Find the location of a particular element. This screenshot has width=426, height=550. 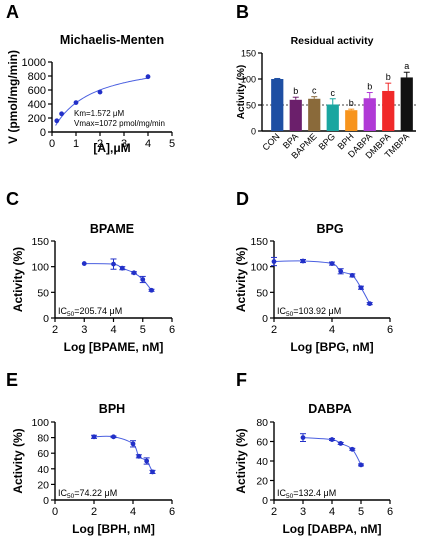

y-tick-label: 1000 is located at coordinates (34, 63).